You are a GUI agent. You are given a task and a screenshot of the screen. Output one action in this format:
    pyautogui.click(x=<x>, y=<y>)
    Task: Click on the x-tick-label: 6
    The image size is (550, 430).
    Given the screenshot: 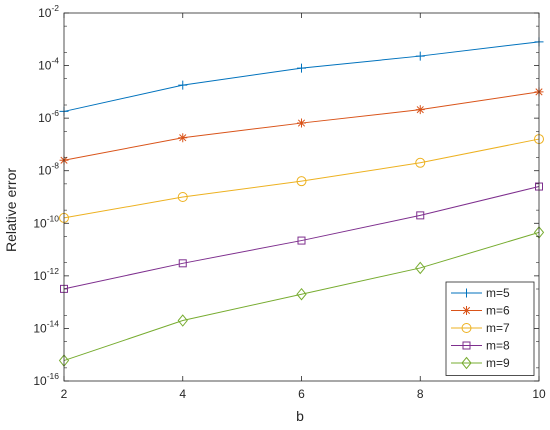 What is the action you would take?
    pyautogui.click(x=301, y=394)
    